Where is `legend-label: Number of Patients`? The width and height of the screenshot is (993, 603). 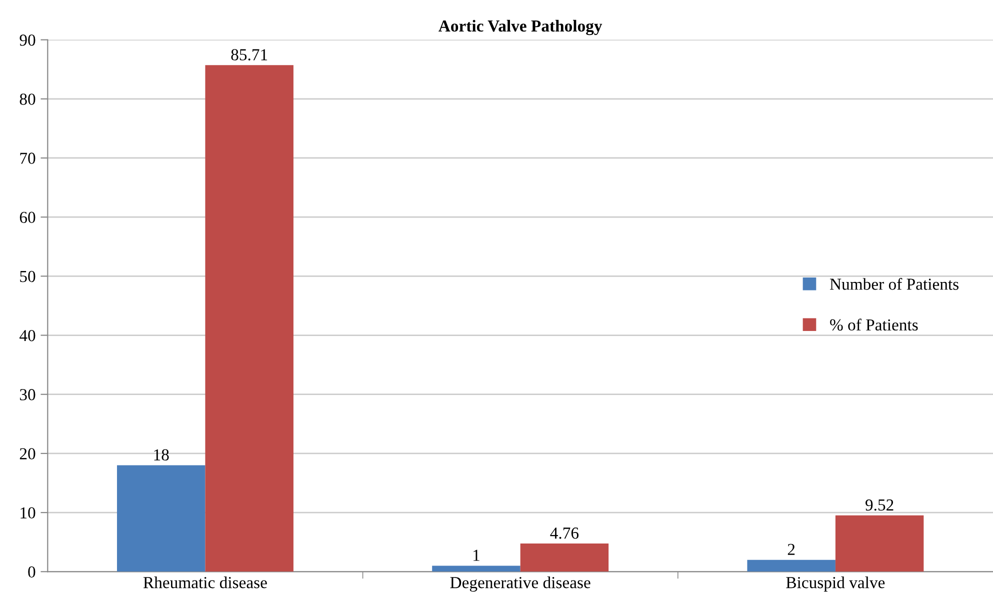 legend-label: Number of Patients is located at coordinates (894, 284).